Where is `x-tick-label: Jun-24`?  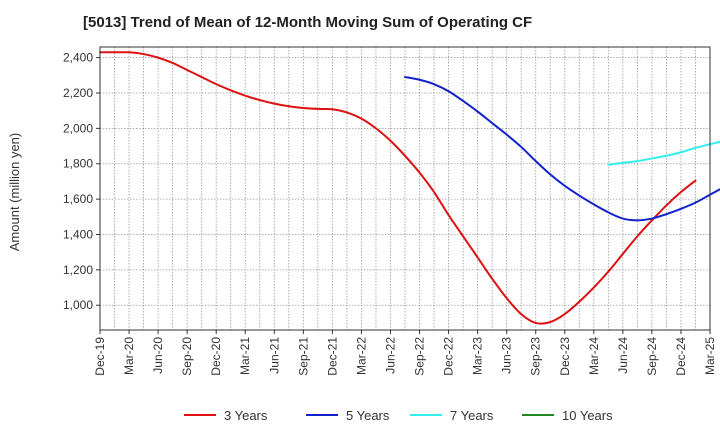 x-tick-label: Jun-24 is located at coordinates (623, 355).